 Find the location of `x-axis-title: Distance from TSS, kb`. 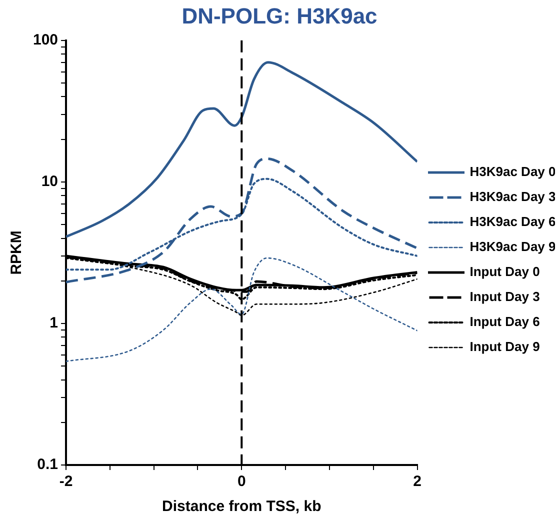

x-axis-title: Distance from TSS, kb is located at coordinates (242, 507).